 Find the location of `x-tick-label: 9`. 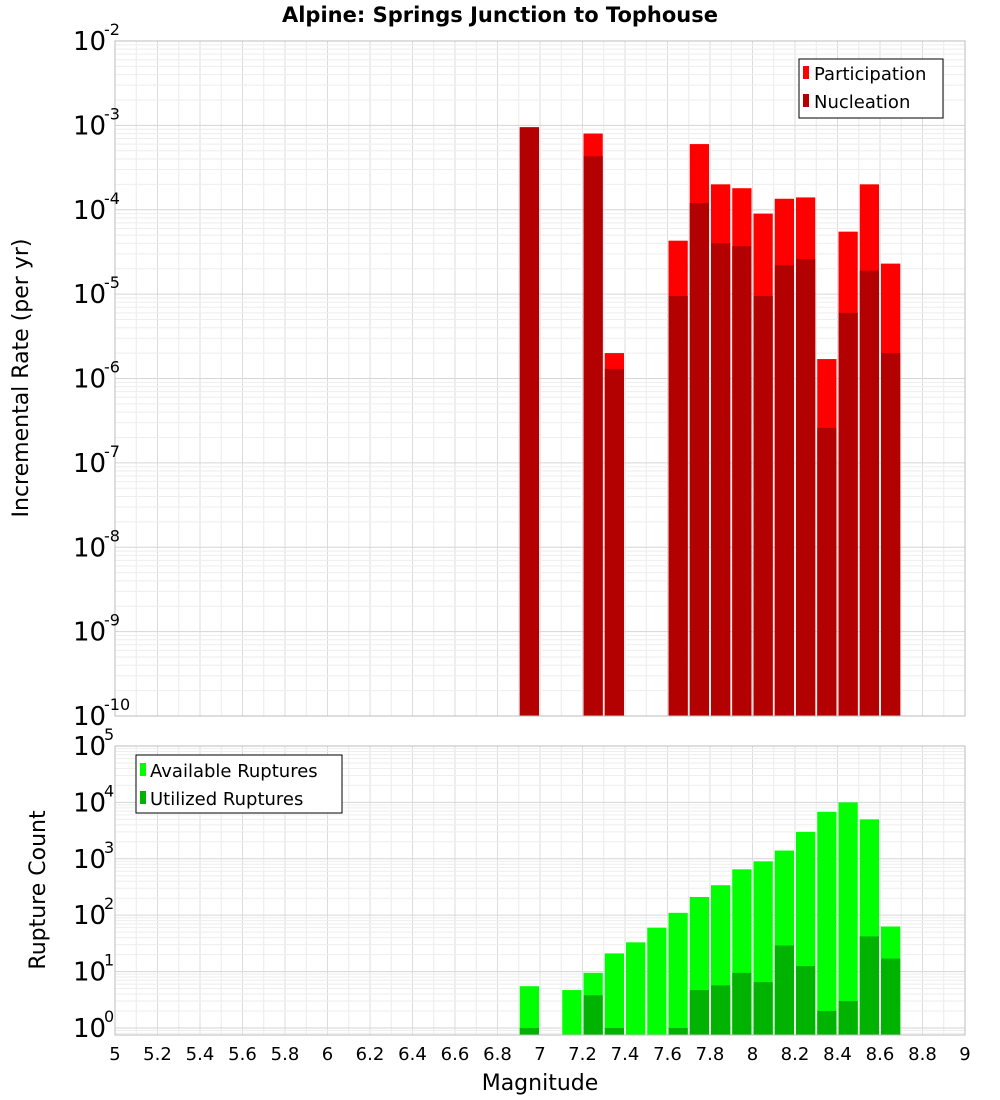

x-tick-label: 9 is located at coordinates (964, 1054).